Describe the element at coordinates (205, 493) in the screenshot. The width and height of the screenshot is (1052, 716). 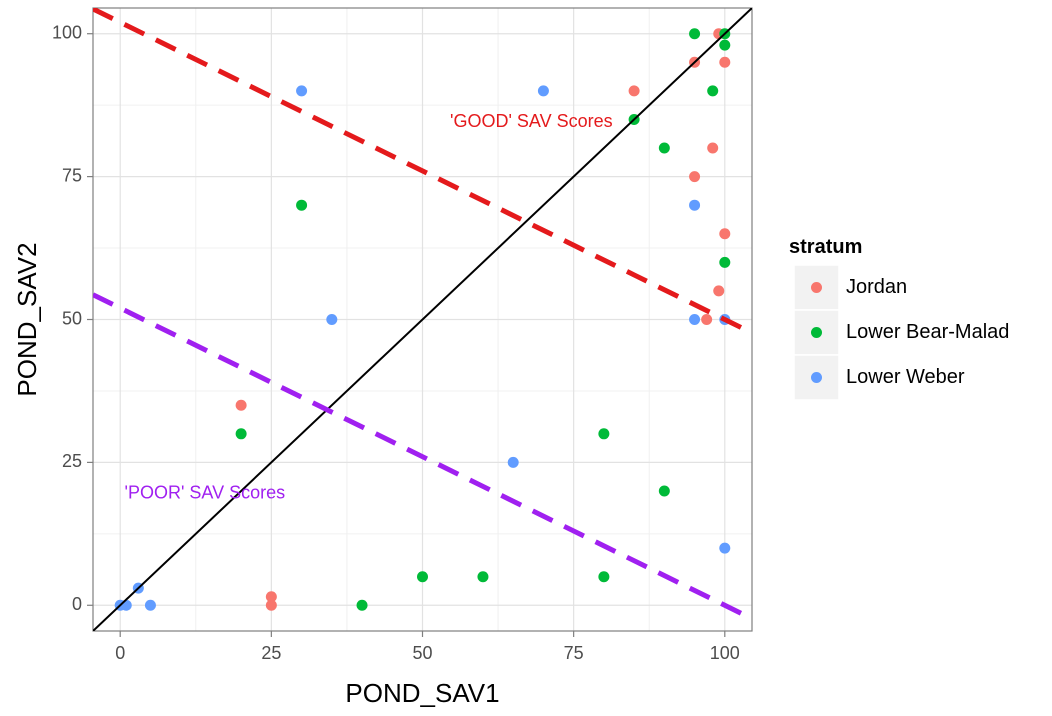
I see `annotation-label: 'POOR' SAV Scores` at that location.